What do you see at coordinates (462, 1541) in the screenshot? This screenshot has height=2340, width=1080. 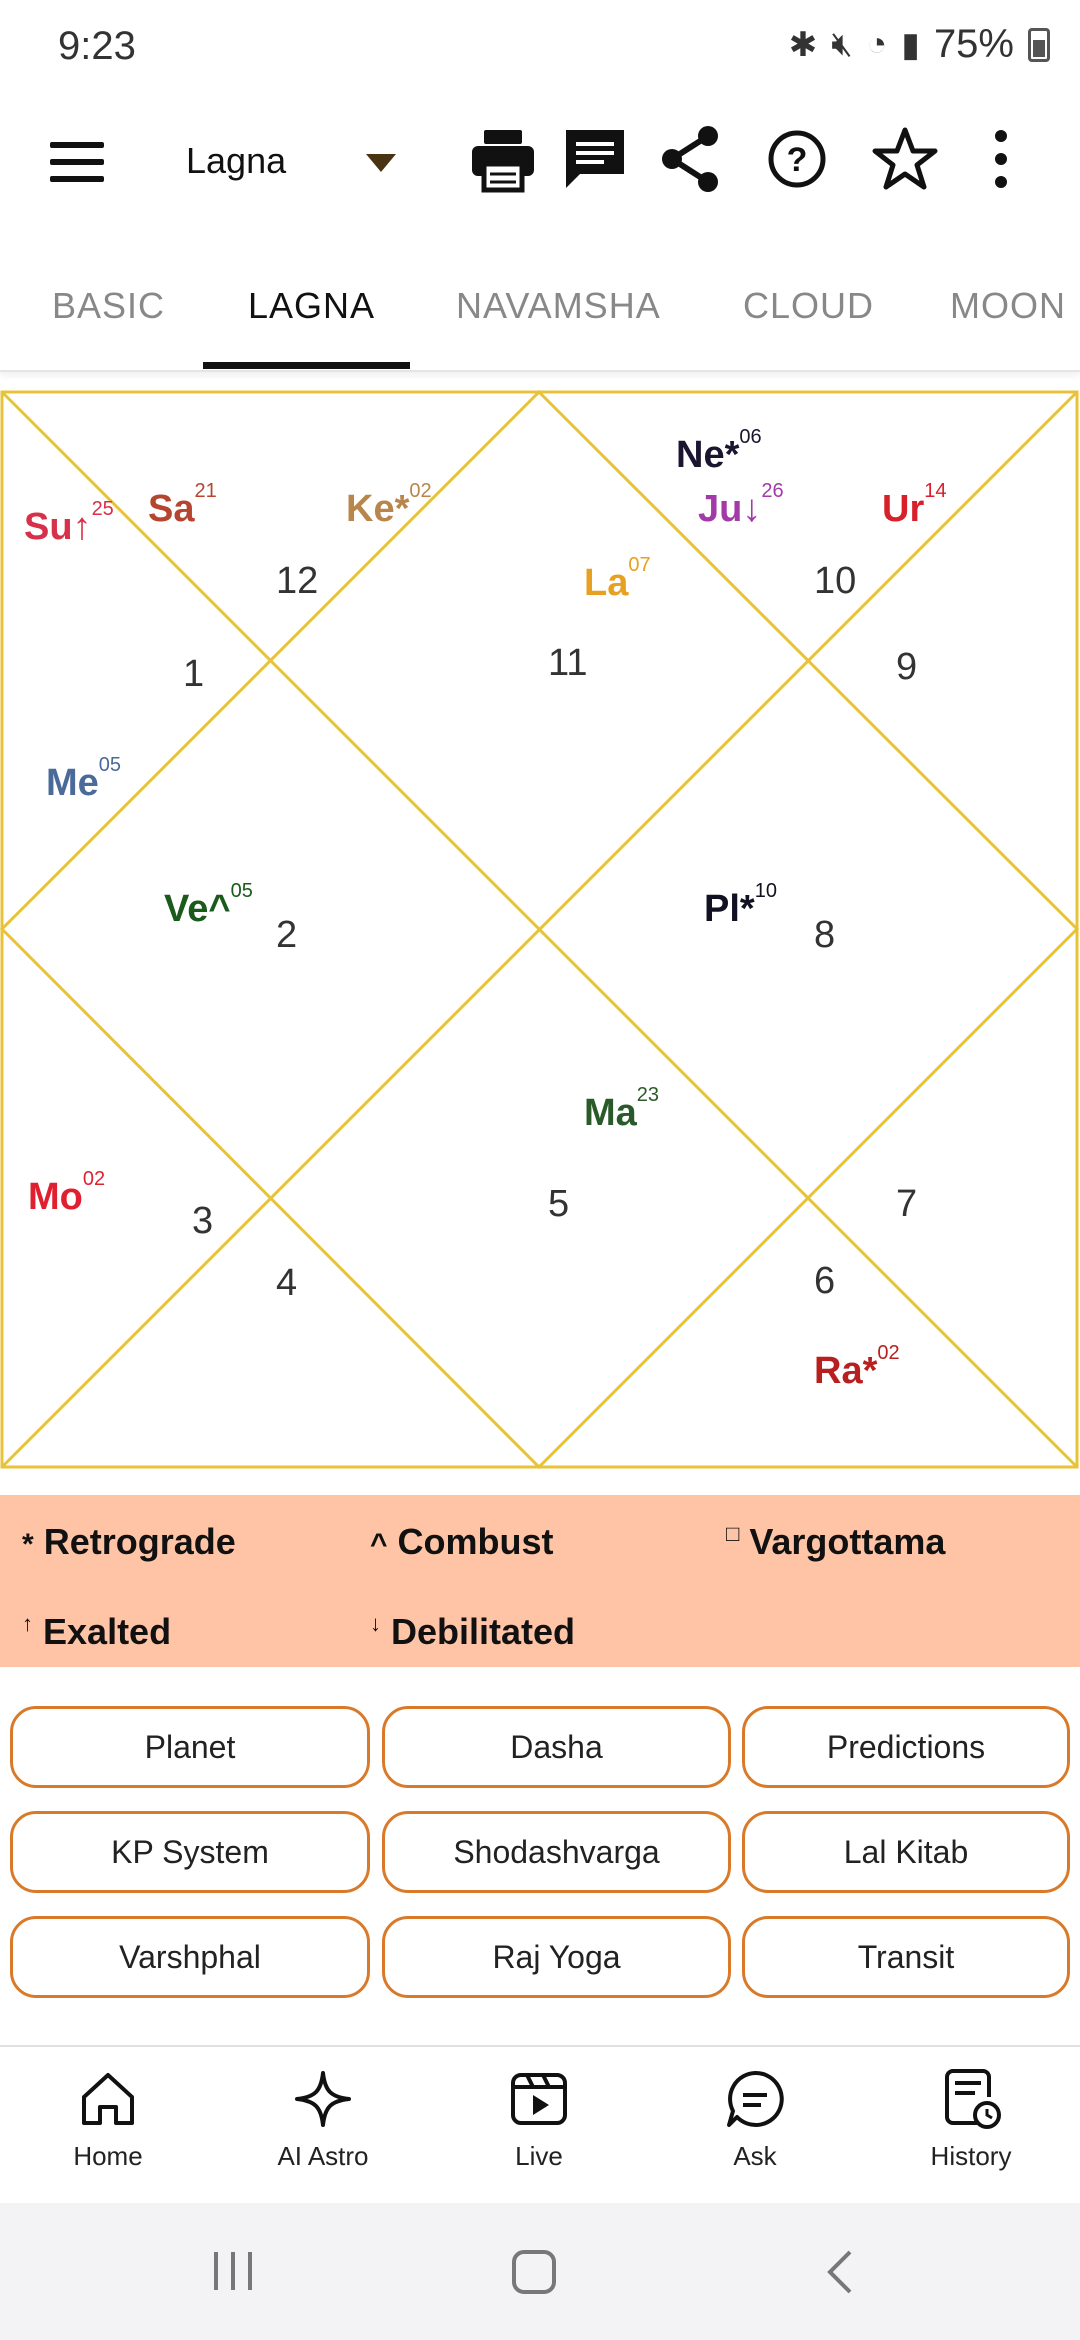 I see `legend-combust: ^ Combust` at bounding box center [462, 1541].